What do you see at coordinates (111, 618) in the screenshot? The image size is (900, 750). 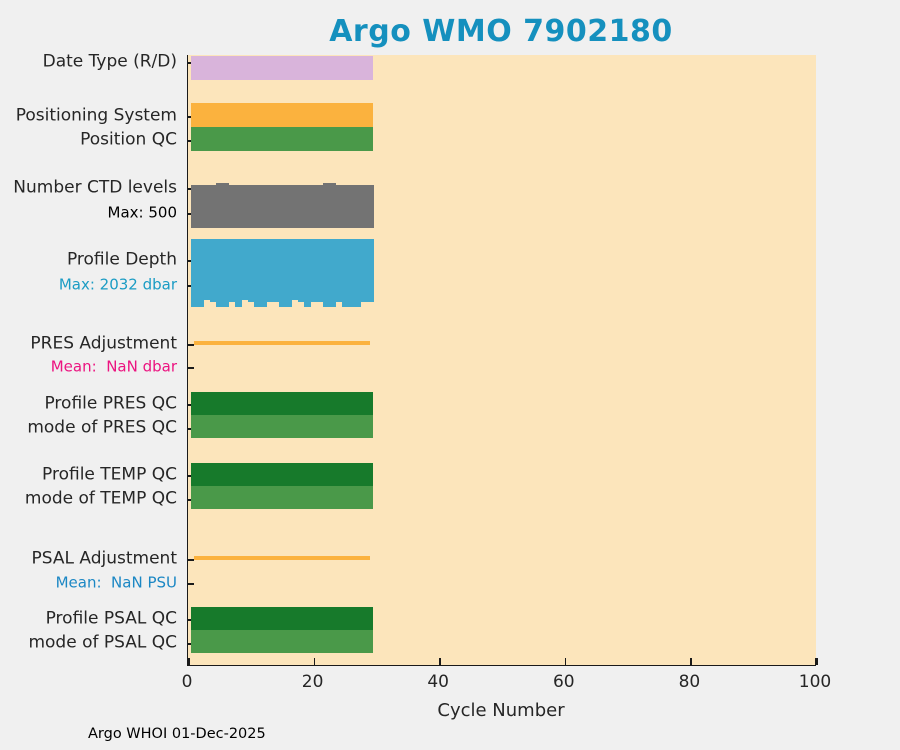 I see `y-axis-label: Profile PSAL QC` at bounding box center [111, 618].